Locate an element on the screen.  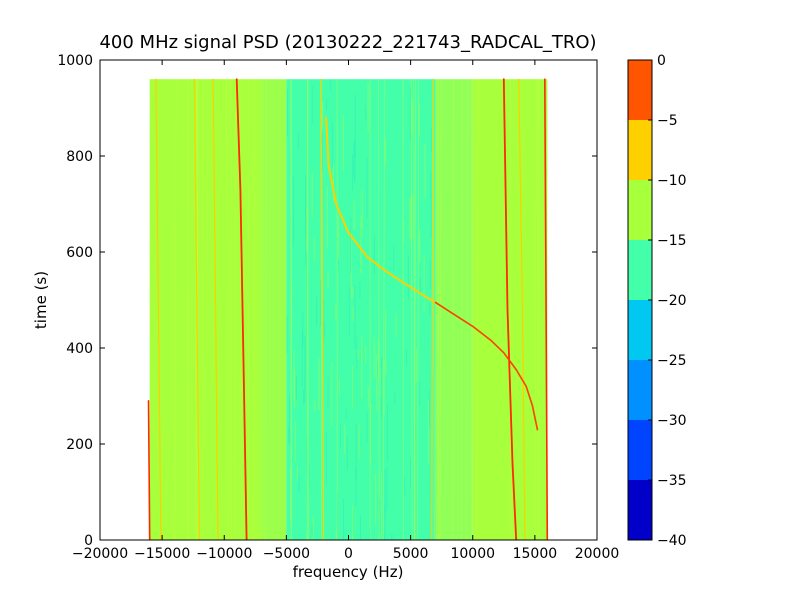
y-tick-label: 800 is located at coordinates (79, 157).